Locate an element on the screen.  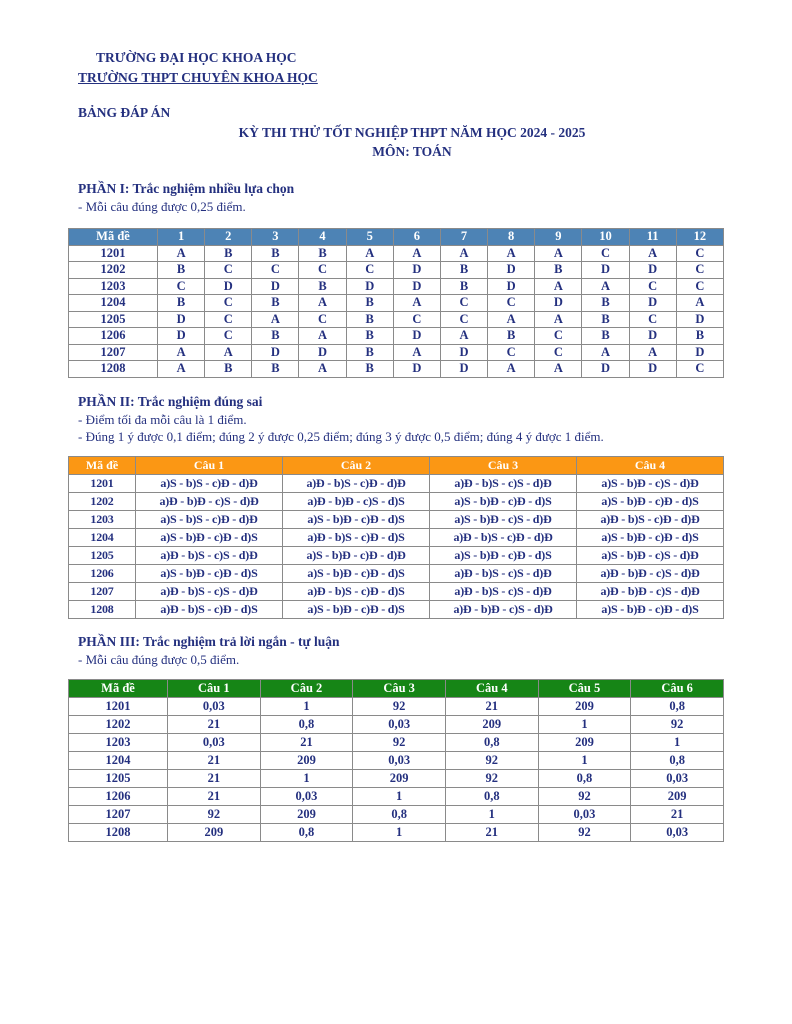
table-row: 1208 A B B A B D D A A D D C is located at coordinates (396, 369).